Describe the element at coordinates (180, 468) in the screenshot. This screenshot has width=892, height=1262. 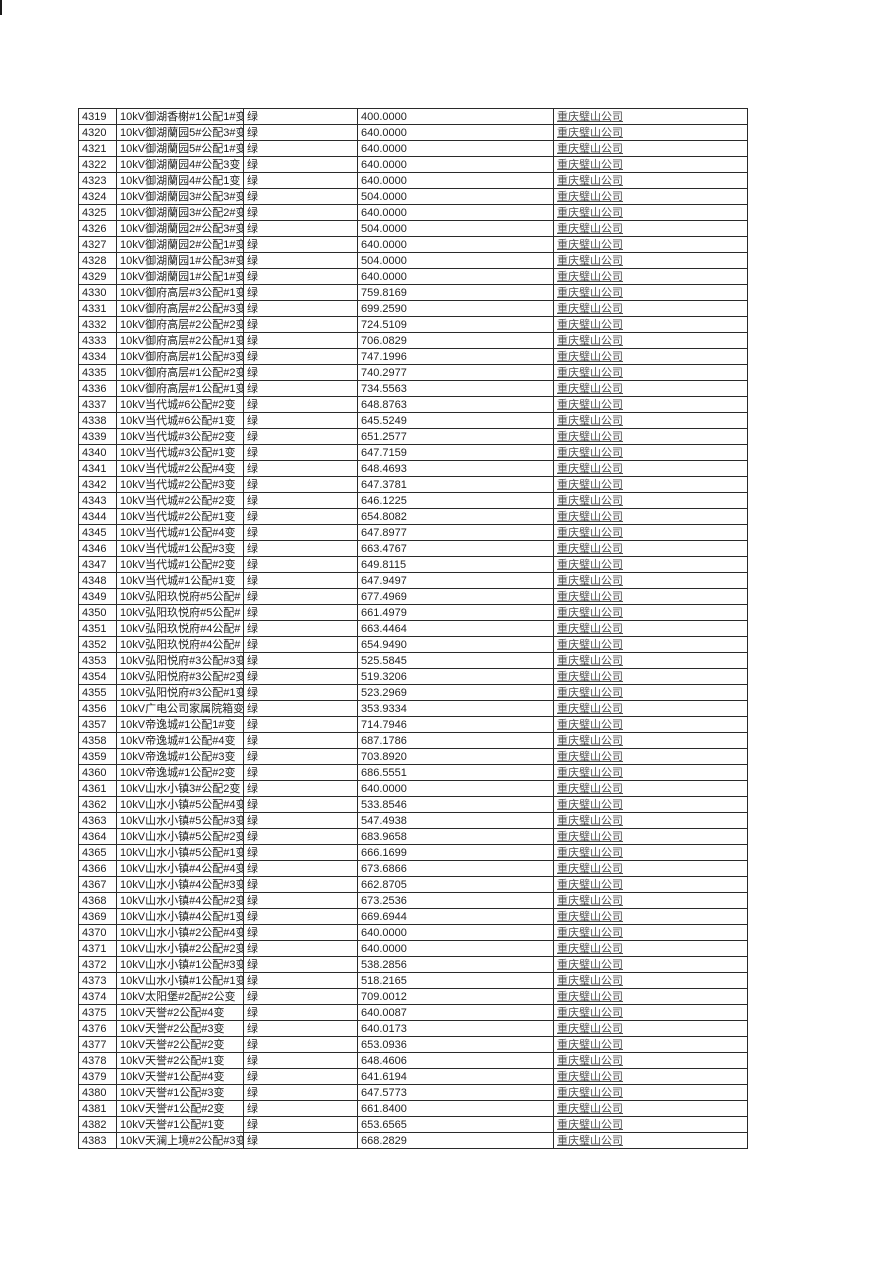
I see `device-name-cell: 10kV当代城#2公配#4变` at that location.